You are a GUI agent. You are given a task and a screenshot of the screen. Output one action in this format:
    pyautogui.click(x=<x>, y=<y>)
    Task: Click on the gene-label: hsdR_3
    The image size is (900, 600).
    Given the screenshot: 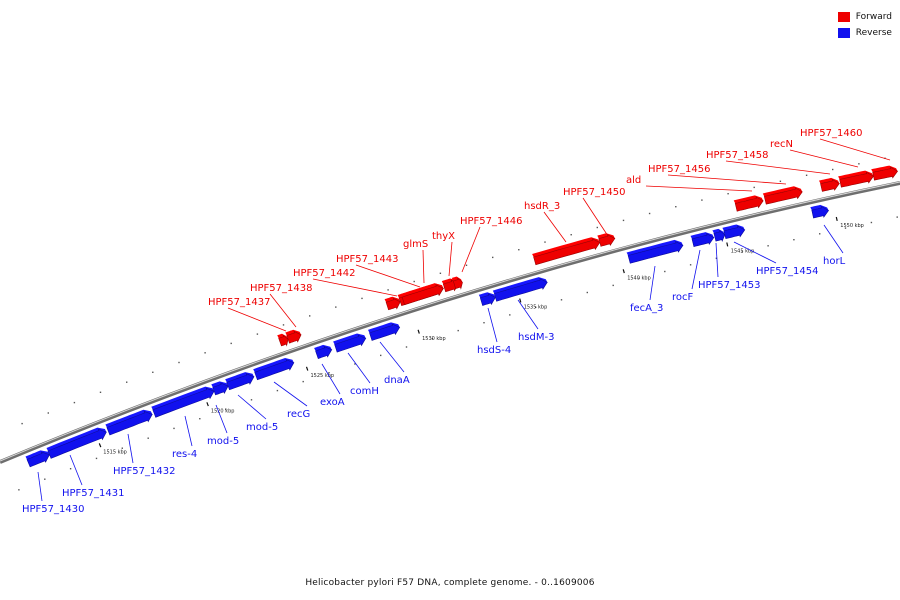 What is the action you would take?
    pyautogui.click(x=542, y=206)
    